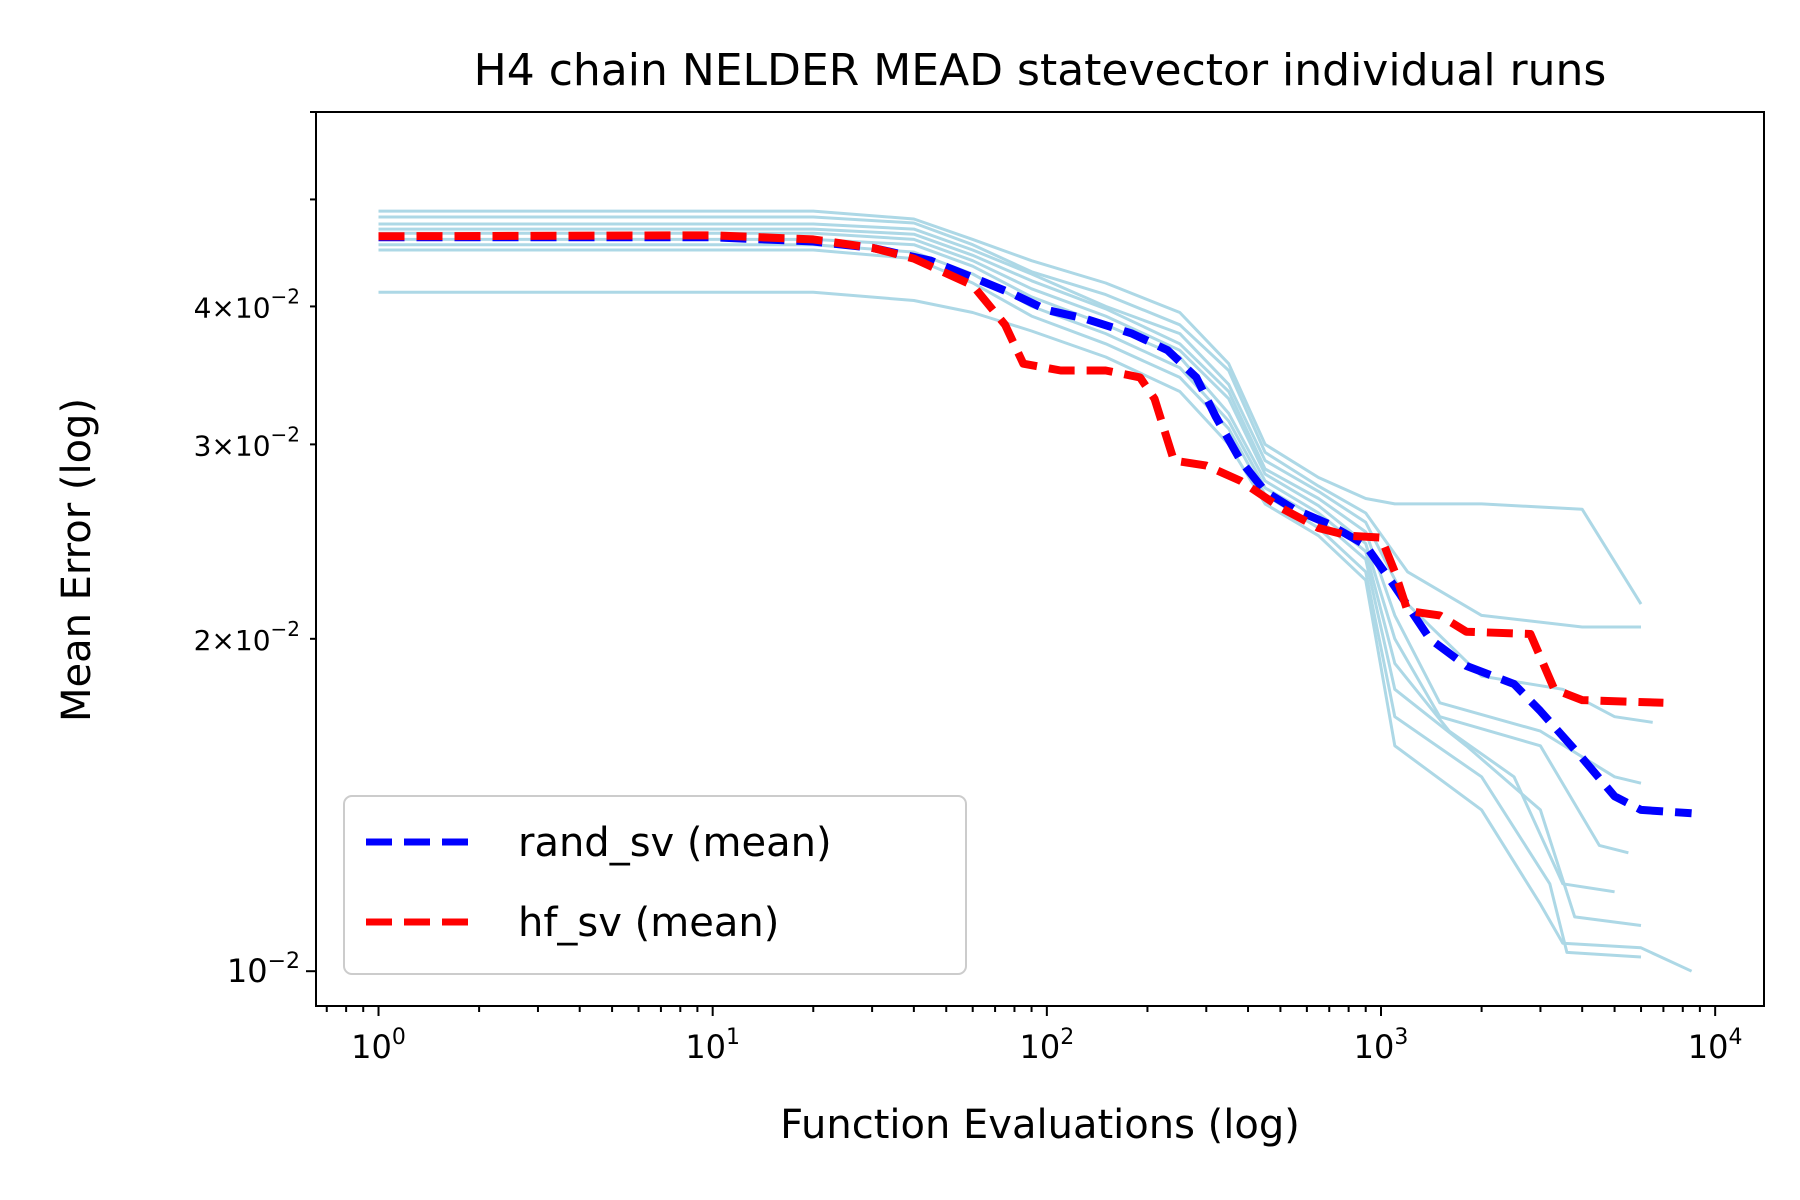 This screenshot has height=1200, width=1800. I want to click on x-tick-label-1: 101, so click(712, 1045).